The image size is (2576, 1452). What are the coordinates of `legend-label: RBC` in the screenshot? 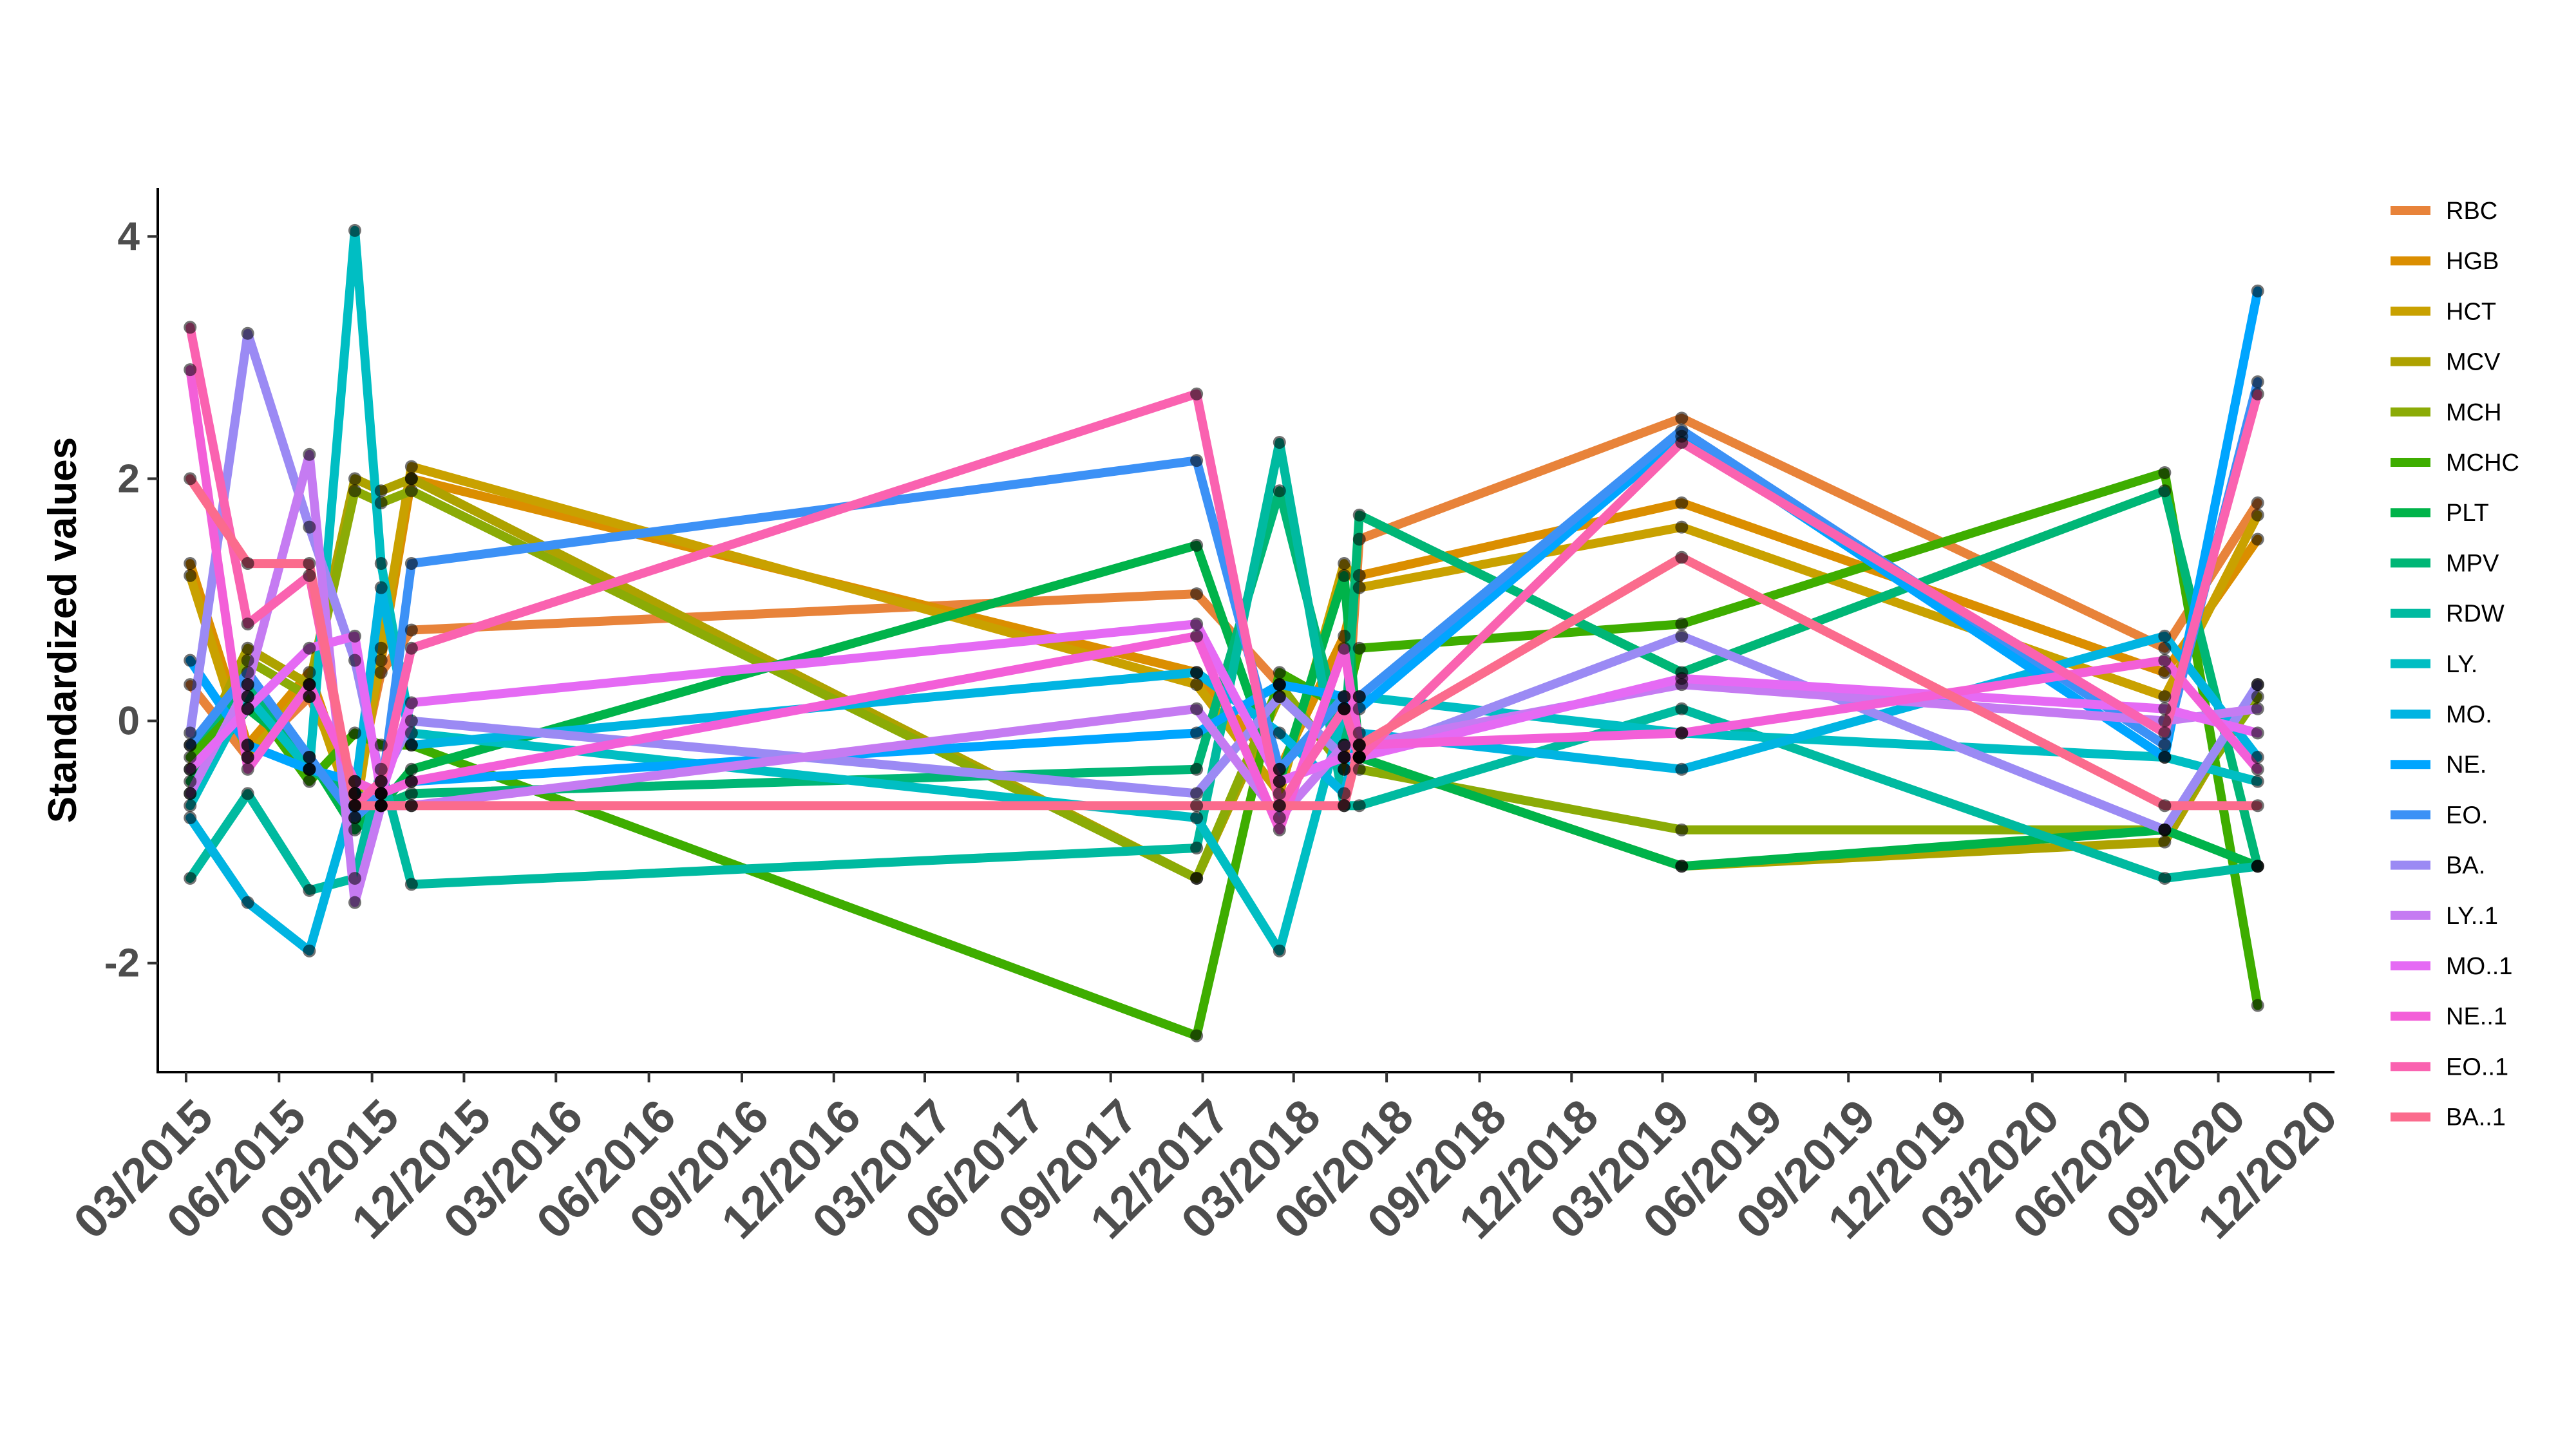 It's located at (2471, 211).